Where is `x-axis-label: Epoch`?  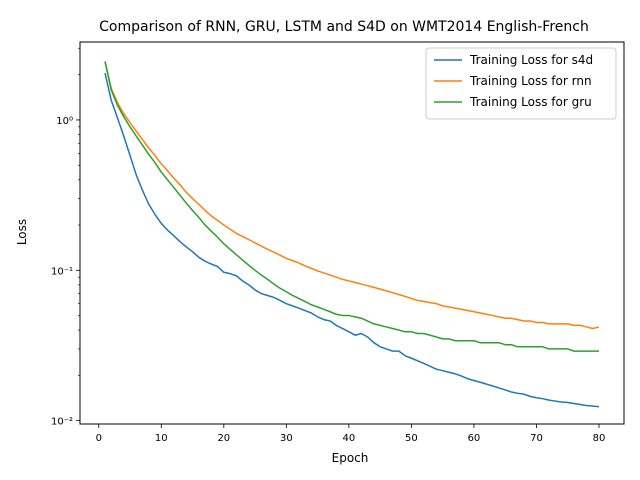
x-axis-label: Epoch is located at coordinates (350, 458).